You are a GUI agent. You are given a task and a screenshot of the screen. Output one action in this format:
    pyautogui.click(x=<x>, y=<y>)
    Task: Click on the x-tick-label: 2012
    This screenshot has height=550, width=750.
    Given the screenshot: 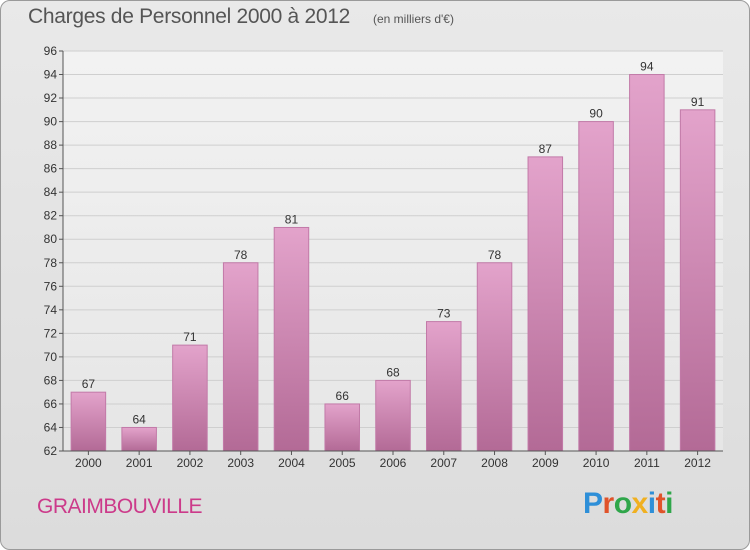 What is the action you would take?
    pyautogui.click(x=697, y=463)
    